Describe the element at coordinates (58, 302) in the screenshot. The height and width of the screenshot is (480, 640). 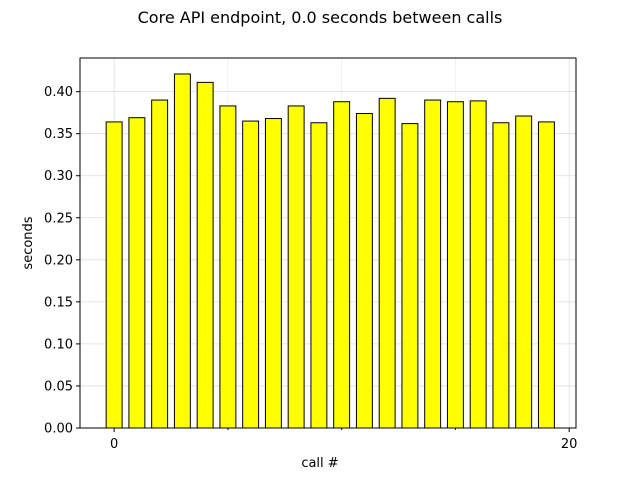
I see `y-tick-label: 0.15` at that location.